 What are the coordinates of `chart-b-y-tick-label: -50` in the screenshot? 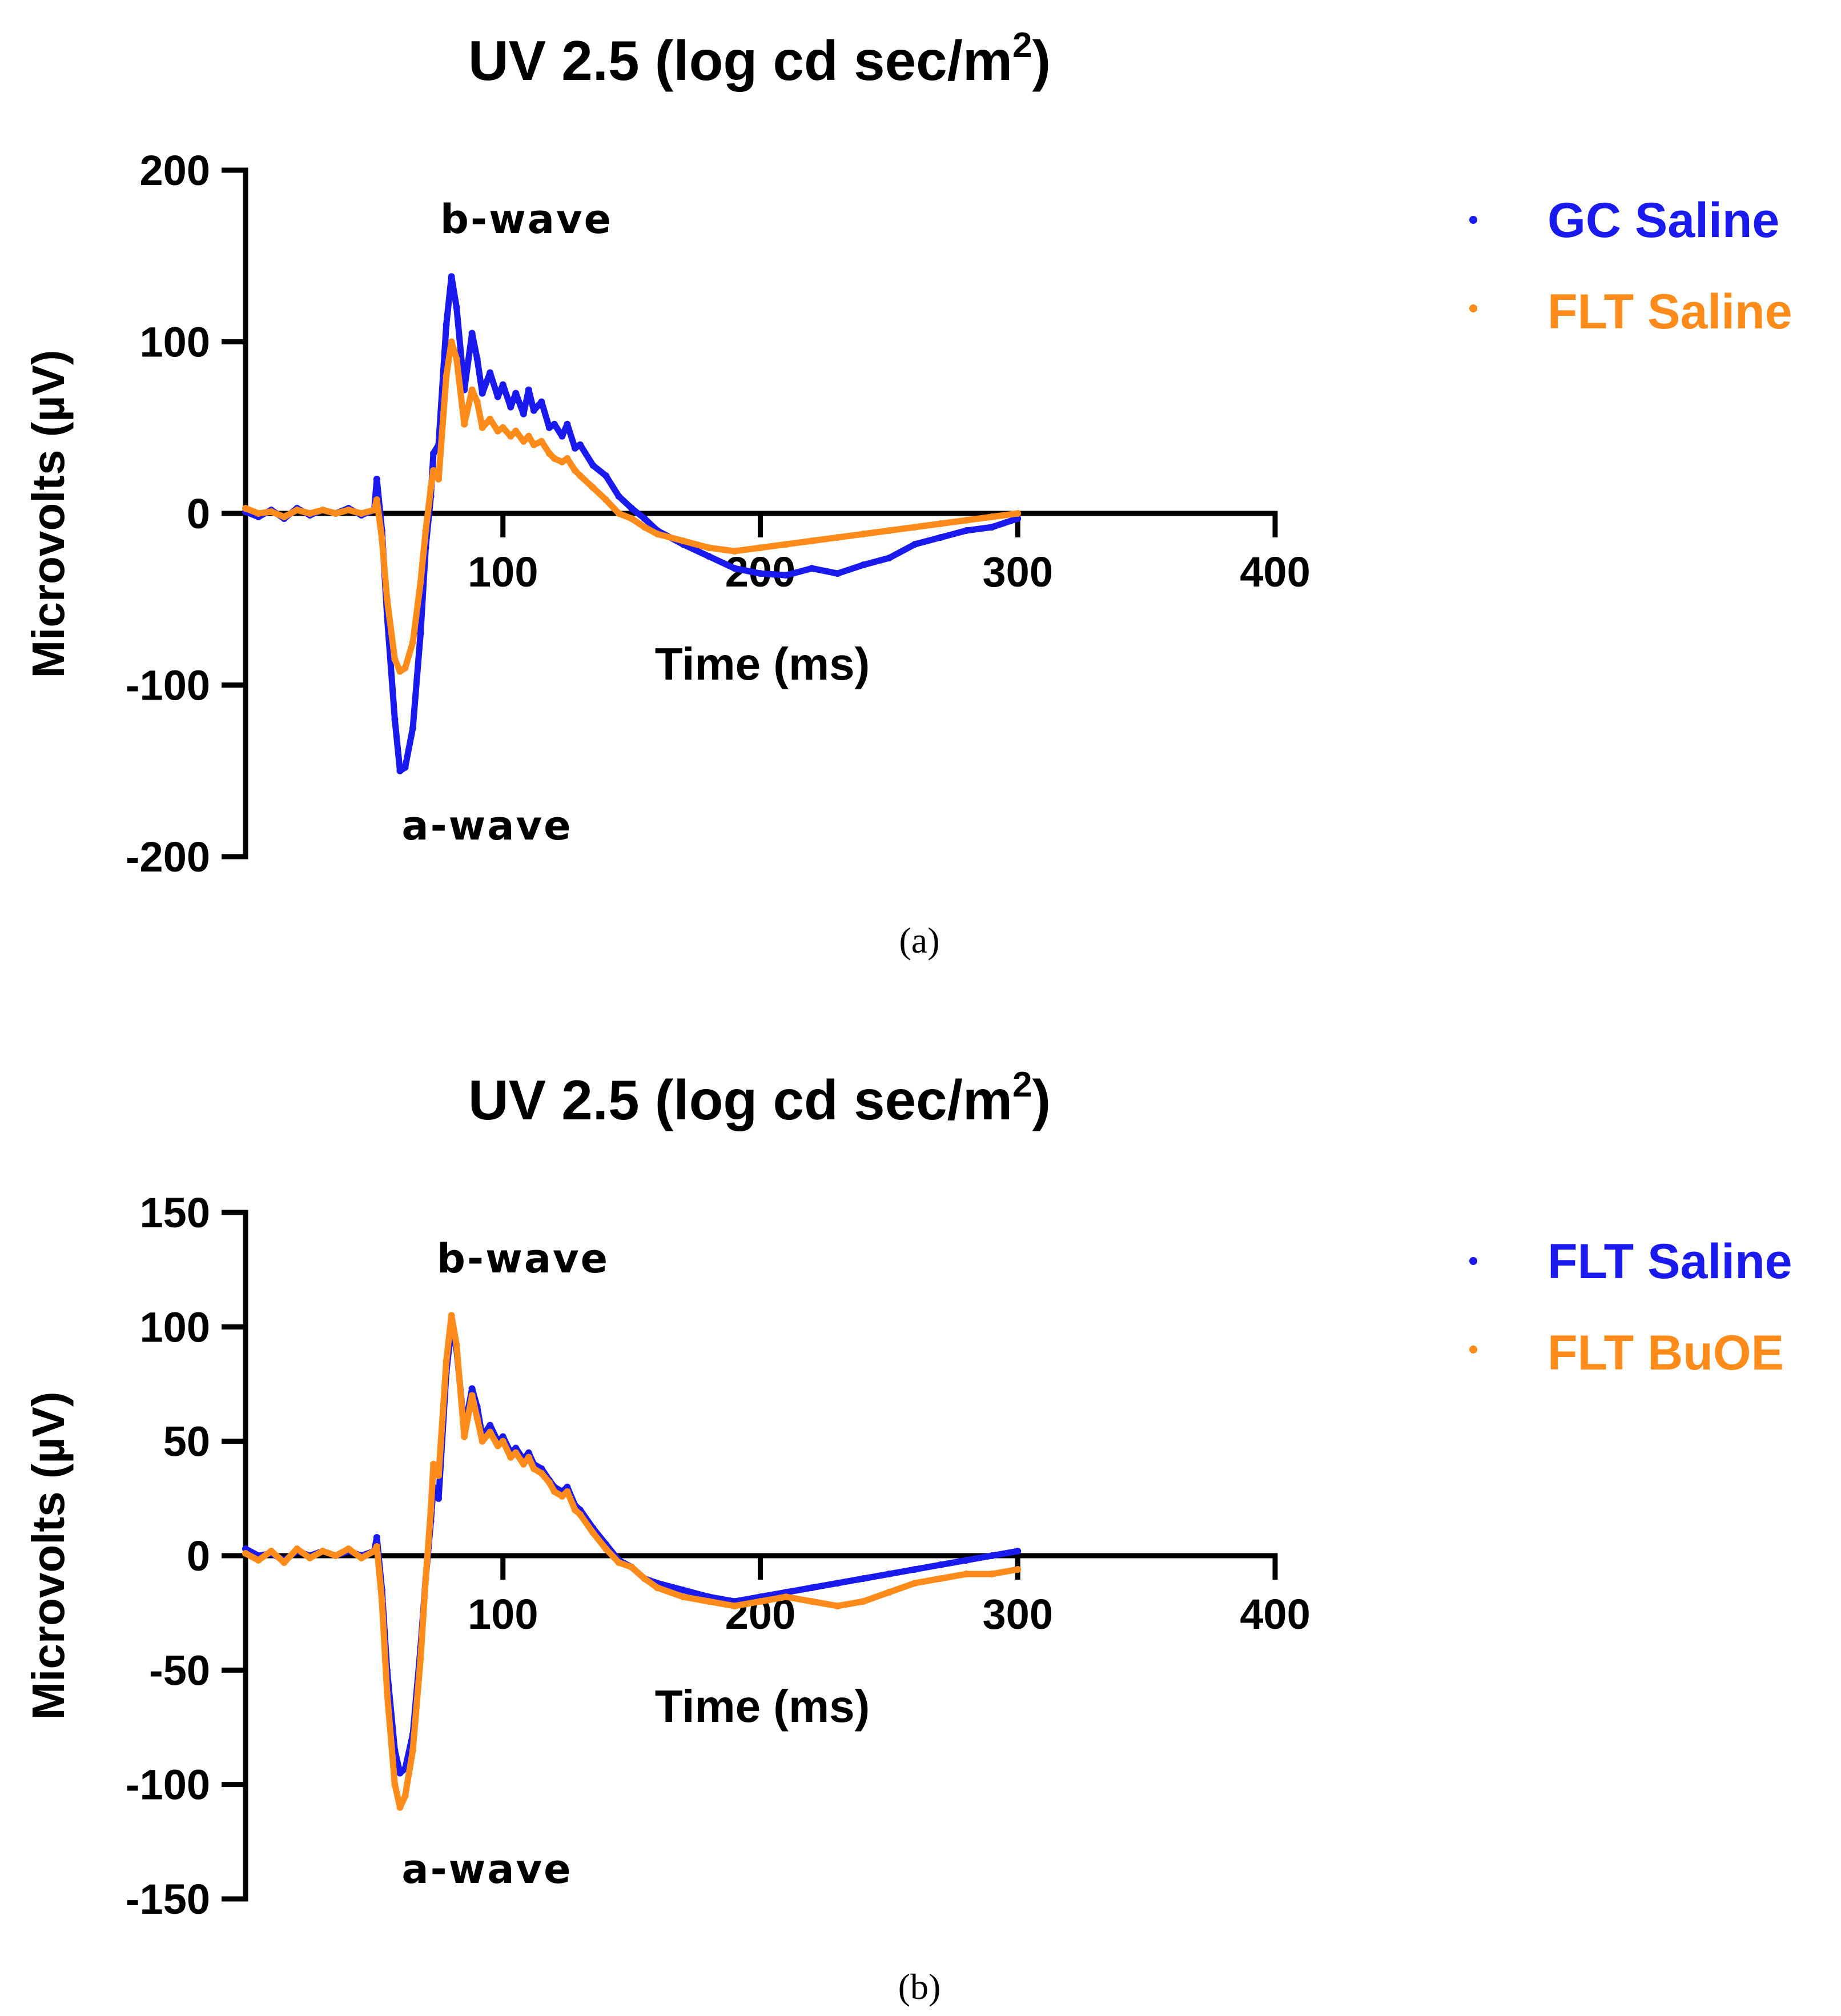 It's located at (179, 1670).